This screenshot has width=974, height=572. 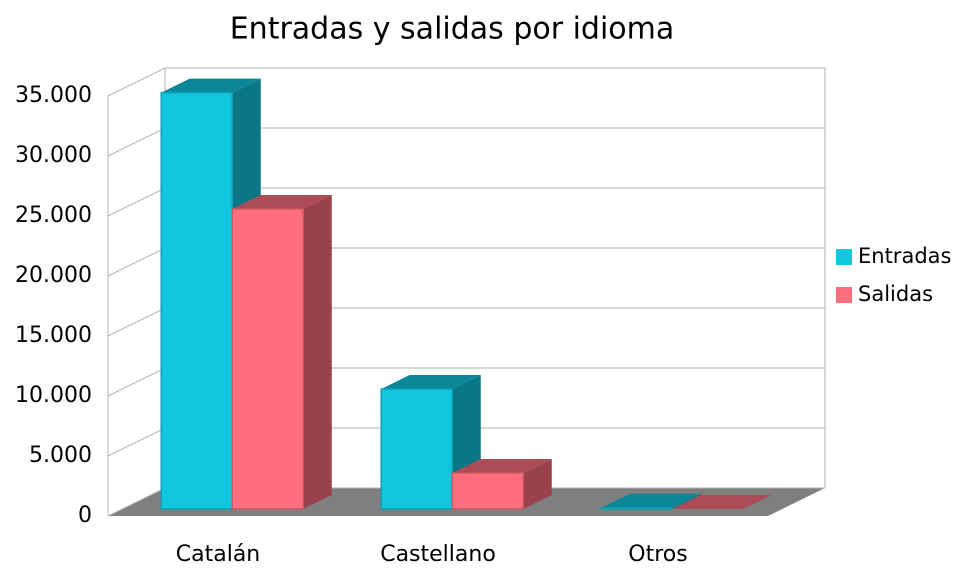 I want to click on x-tick-label: Otros, so click(x=657, y=554).